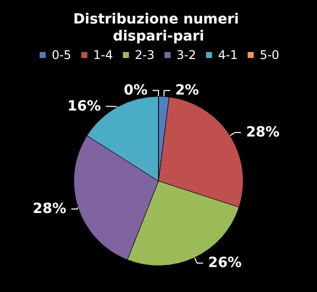 This screenshot has width=317, height=292. I want to click on data-label: 2%, so click(187, 90).